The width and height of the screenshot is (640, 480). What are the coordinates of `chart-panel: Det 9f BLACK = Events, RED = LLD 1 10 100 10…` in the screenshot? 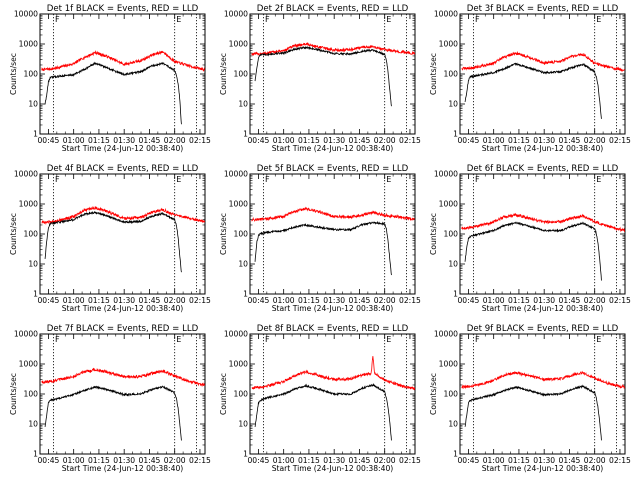 It's located at (530, 398).